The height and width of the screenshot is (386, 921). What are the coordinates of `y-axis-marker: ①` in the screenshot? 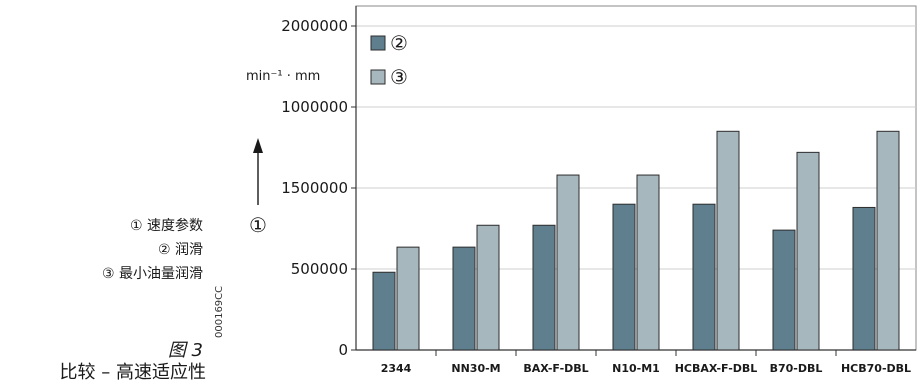 It's located at (258, 225).